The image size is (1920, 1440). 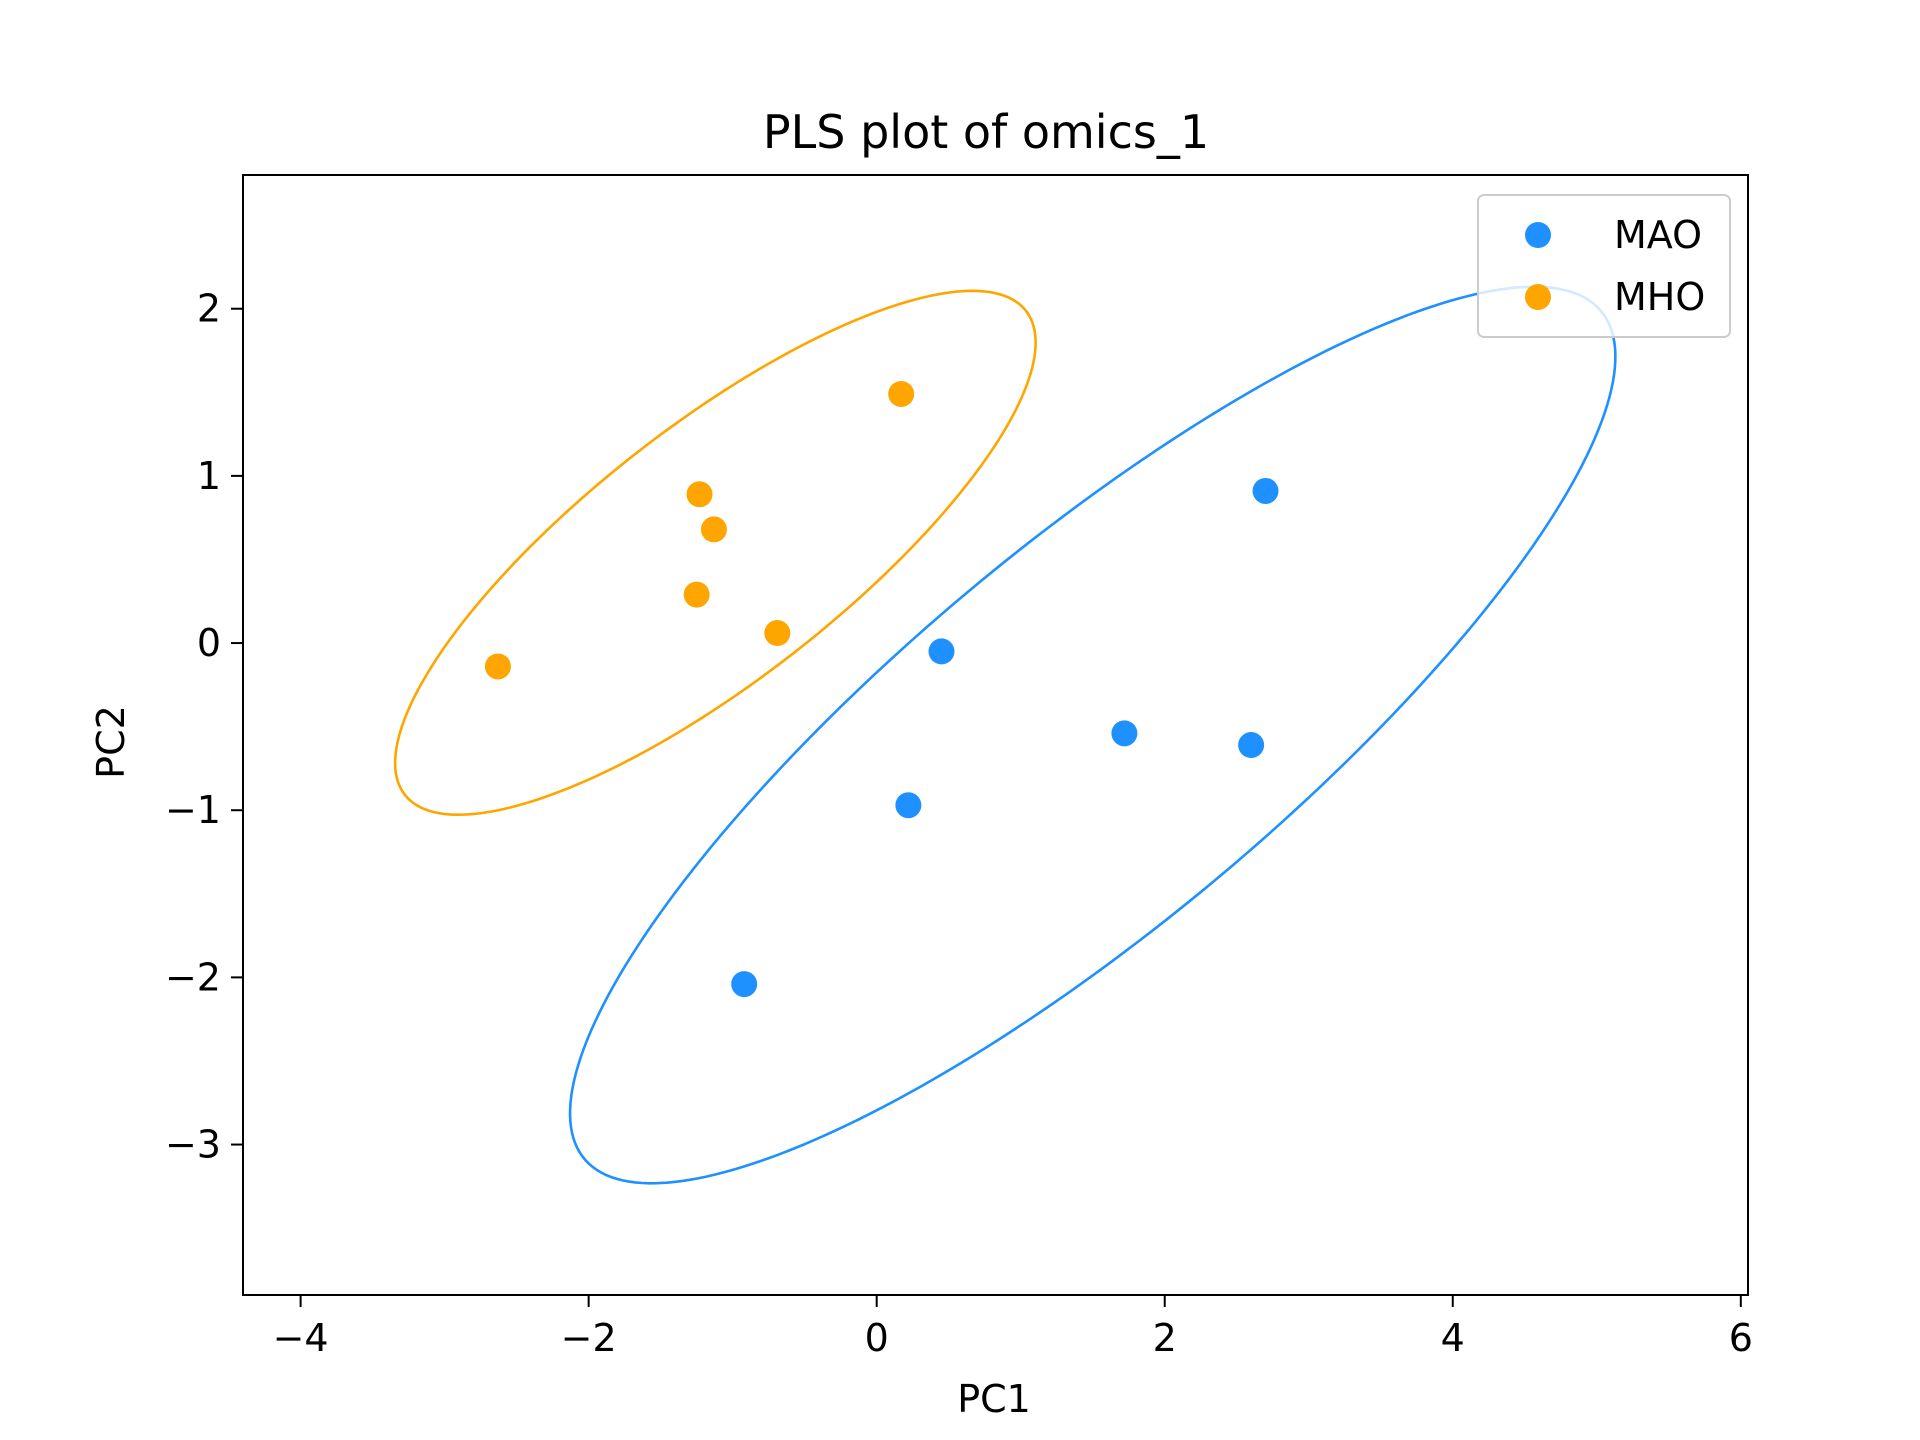 What do you see at coordinates (209, 476) in the screenshot?
I see `y-tick-label: 1` at bounding box center [209, 476].